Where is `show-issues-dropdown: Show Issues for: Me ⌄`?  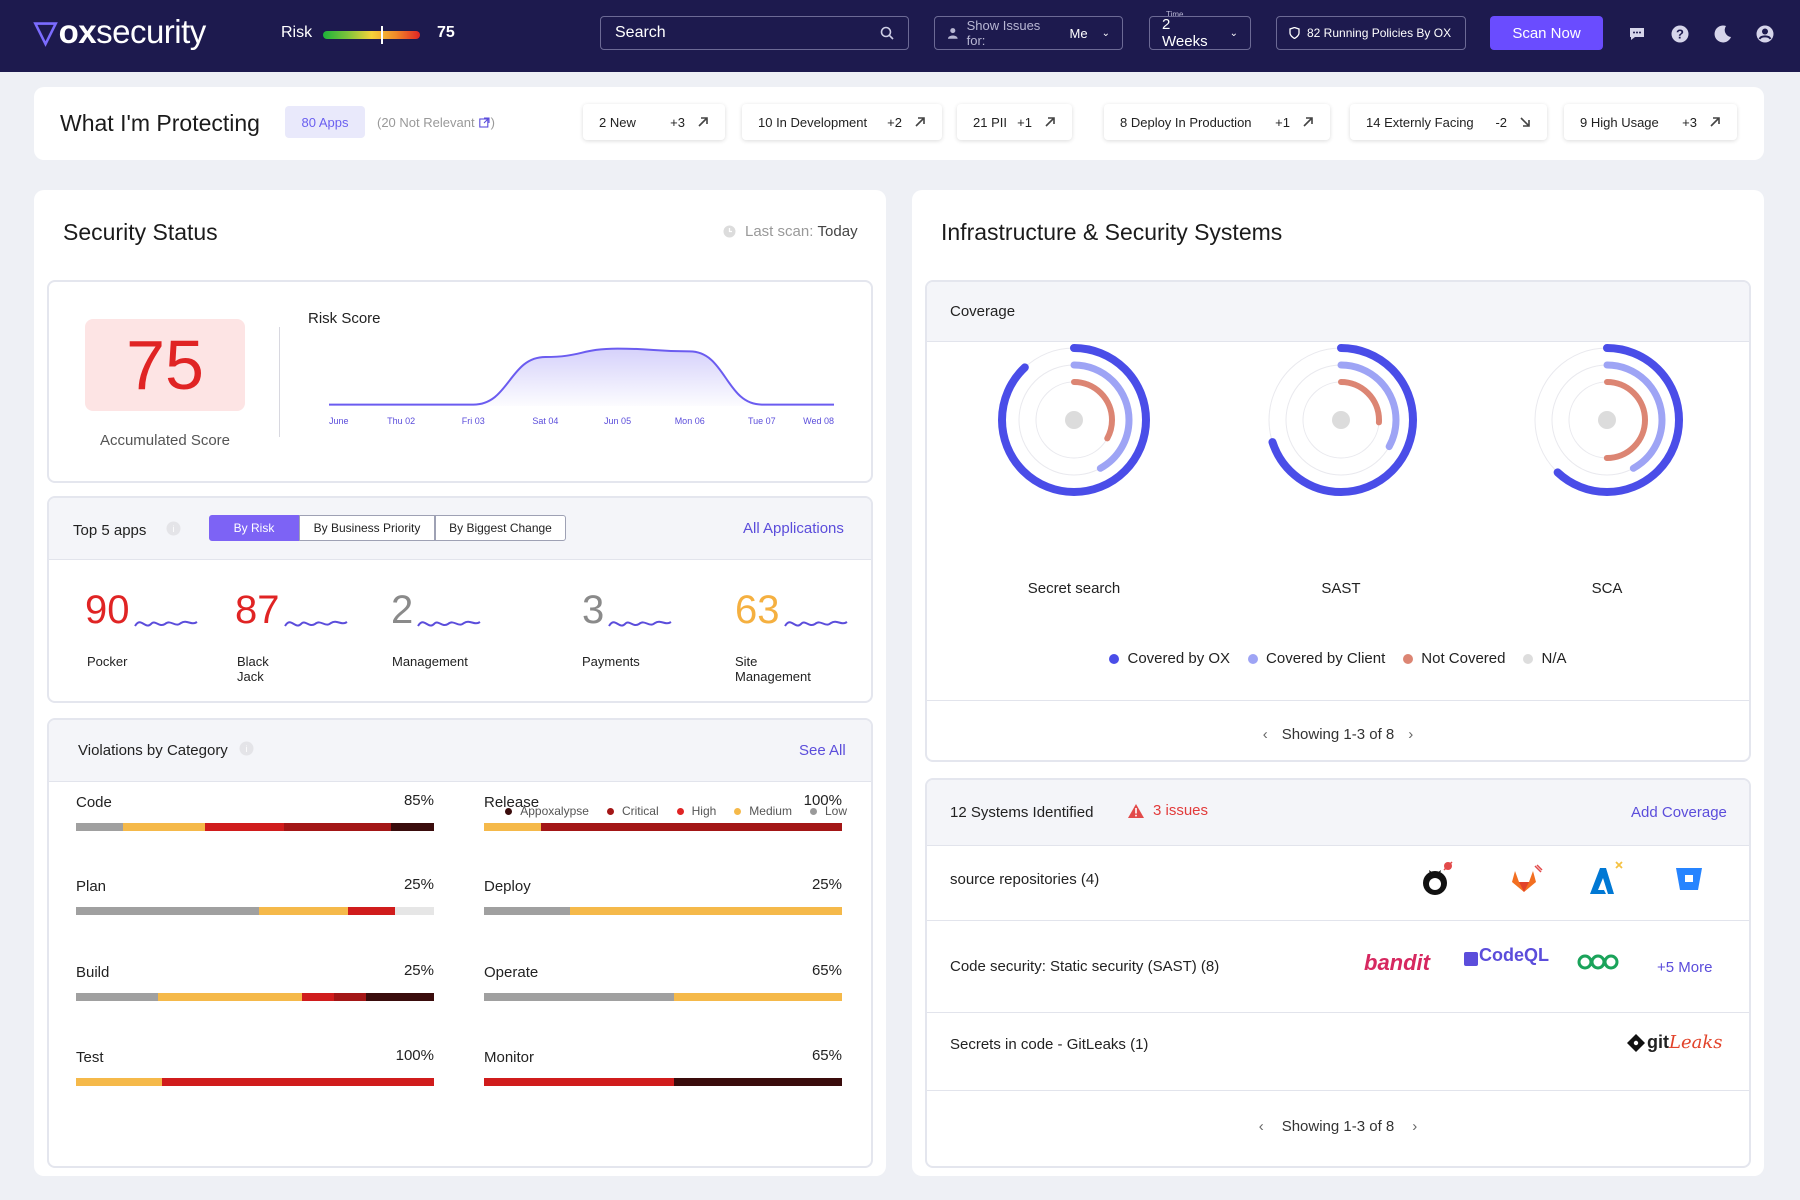 show-issues-dropdown: Show Issues for: Me ⌄ is located at coordinates (1028, 33).